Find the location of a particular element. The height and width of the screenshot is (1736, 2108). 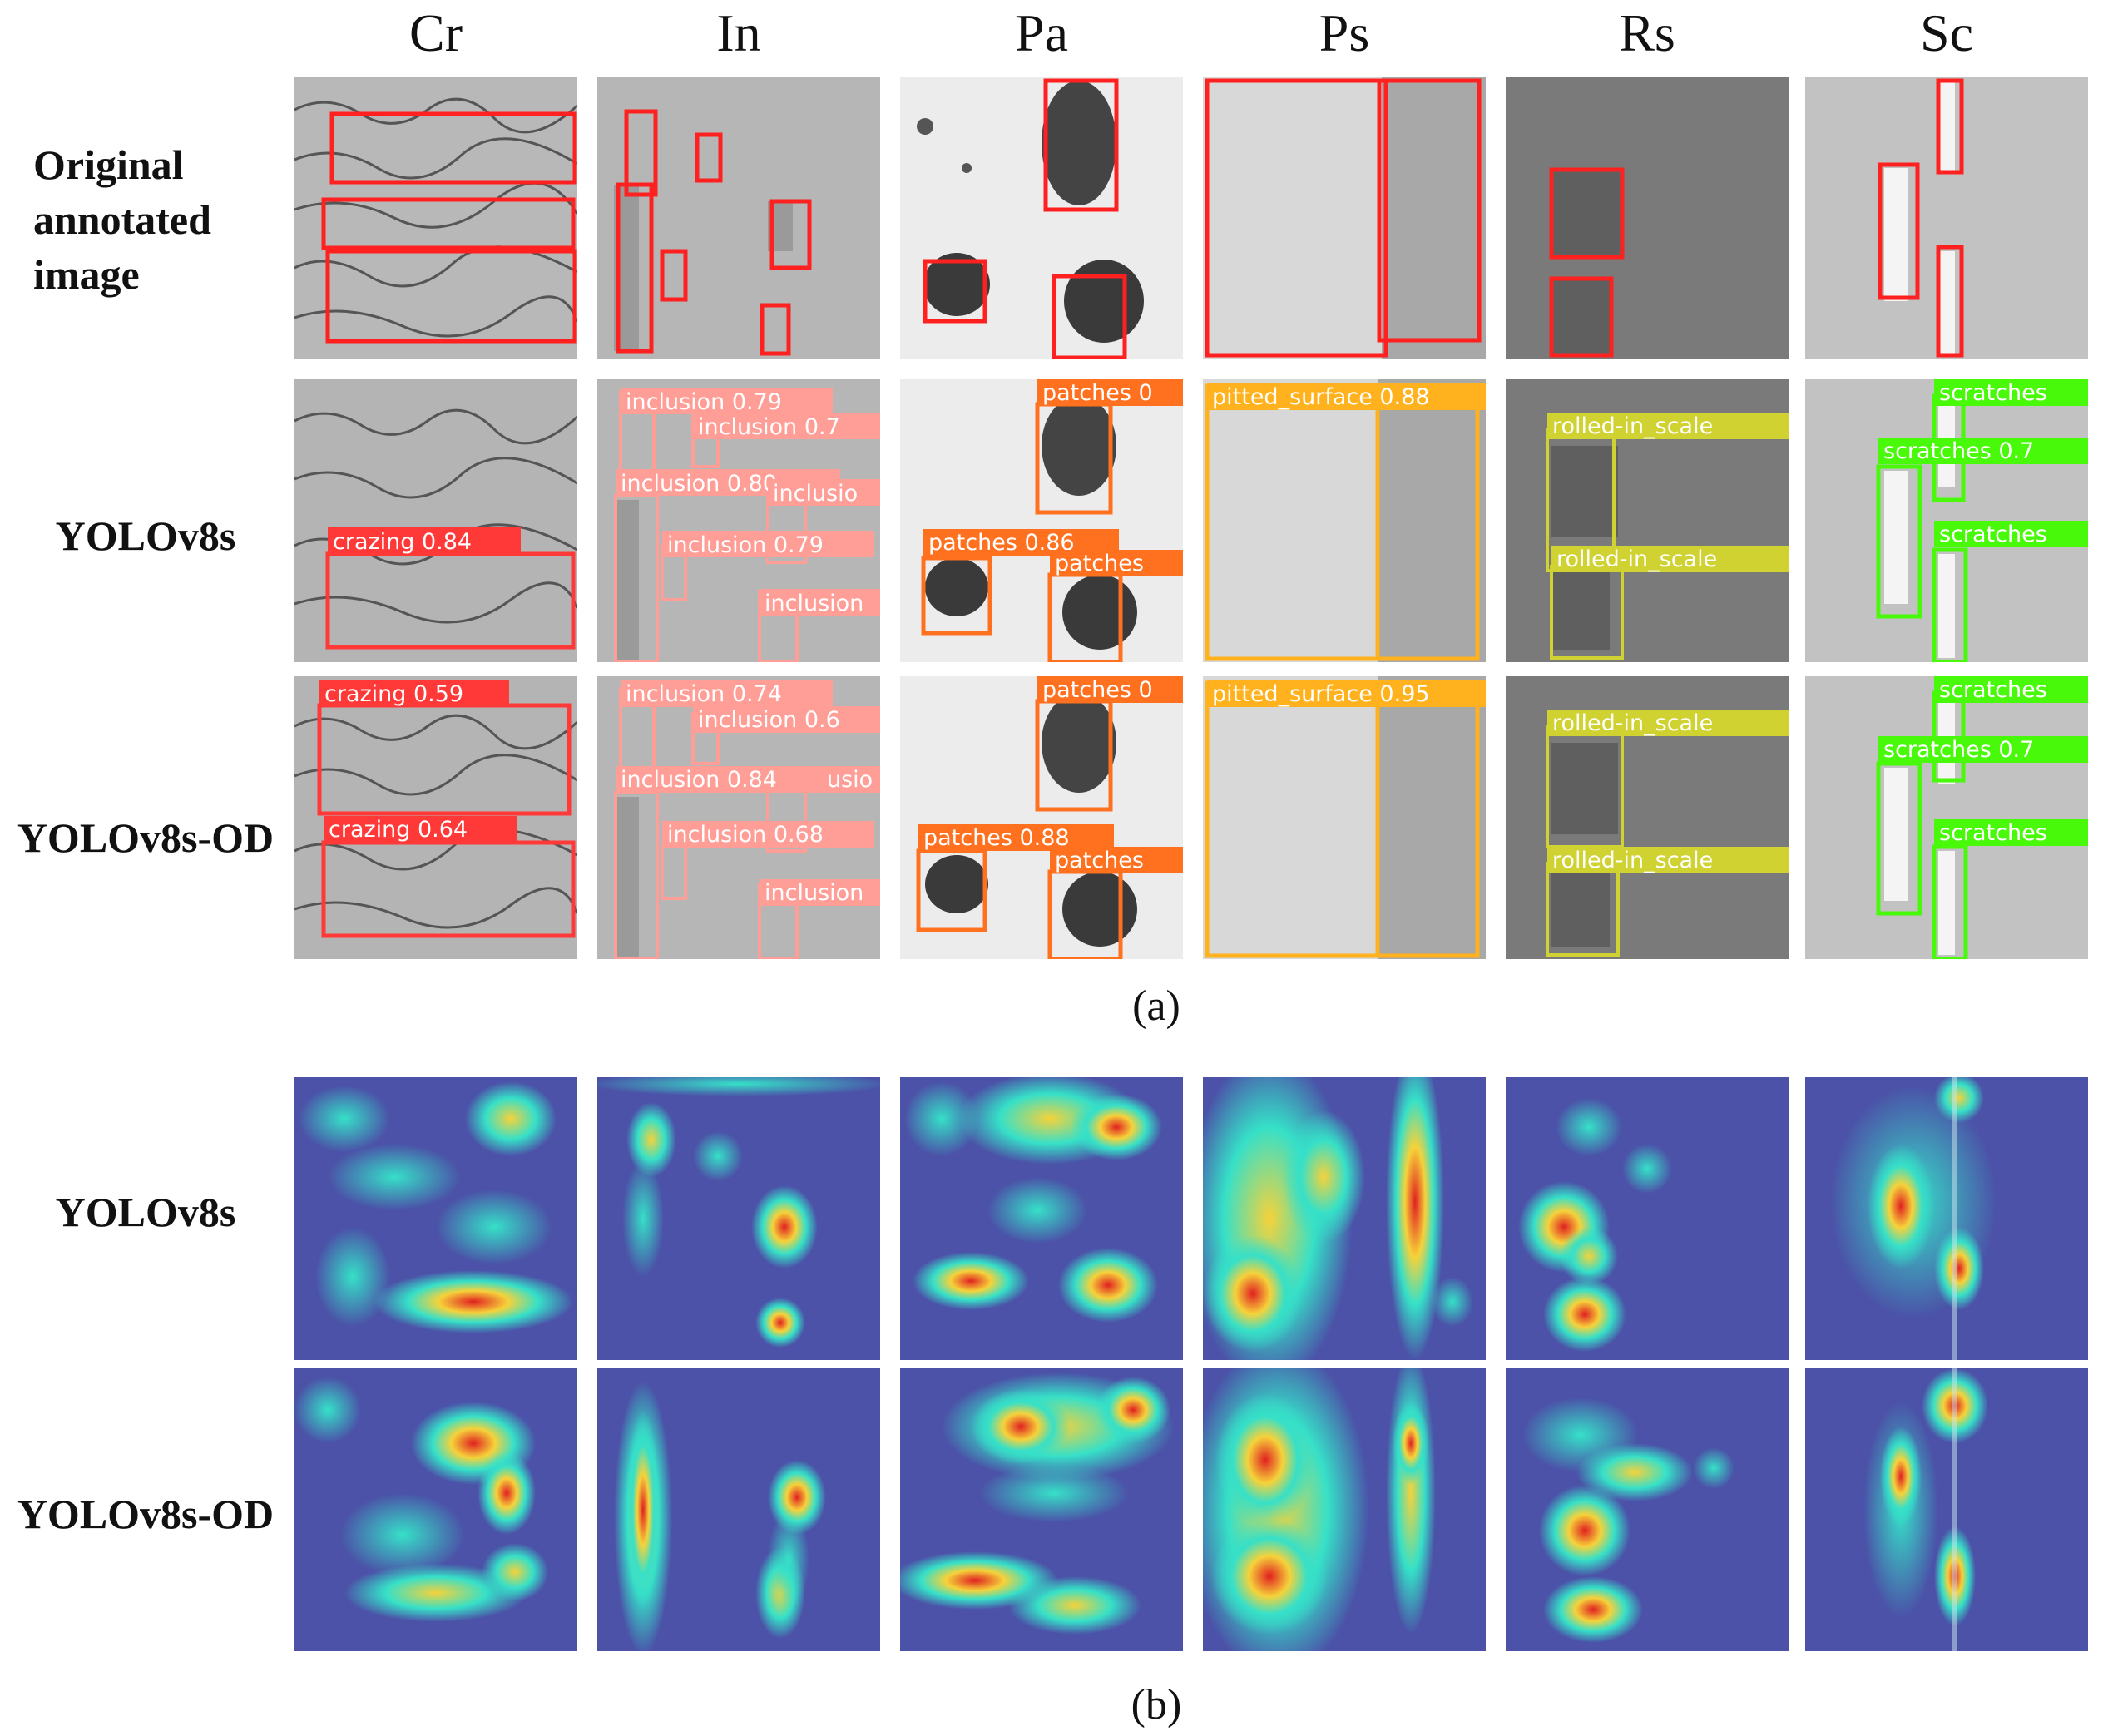

det-label: patches 0.88 is located at coordinates (997, 838).